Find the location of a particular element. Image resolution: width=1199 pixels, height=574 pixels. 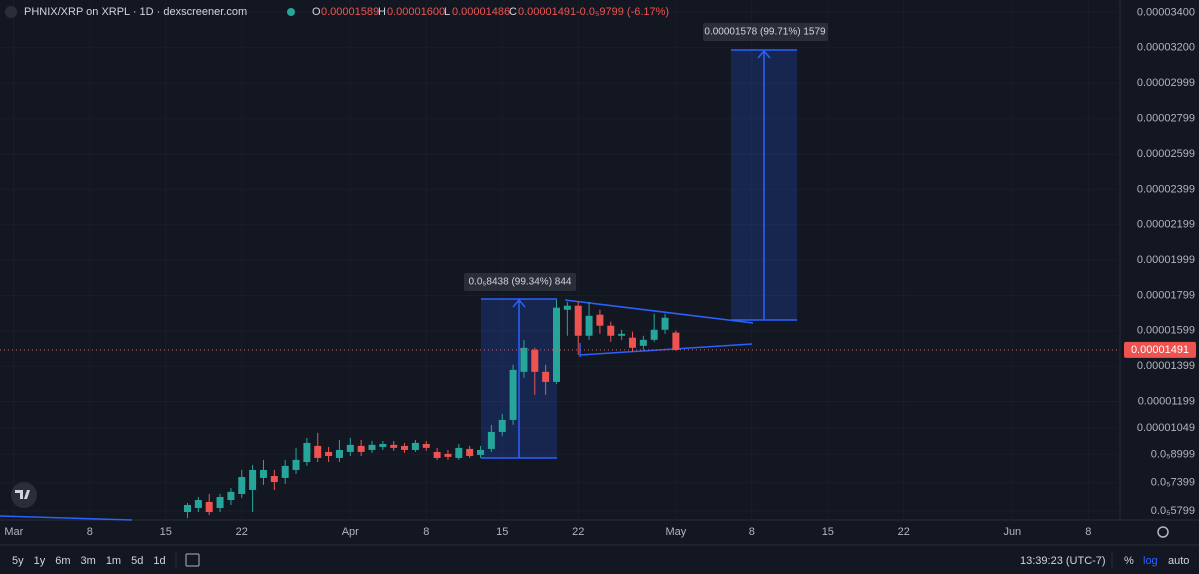

clock: 13:39:23 (UTC-7) is located at coordinates (1063, 561).